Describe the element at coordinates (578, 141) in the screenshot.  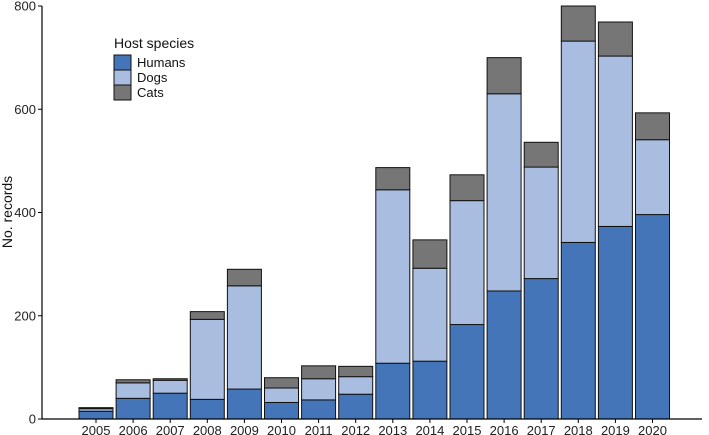
I see `bar-dogs-2018` at that location.